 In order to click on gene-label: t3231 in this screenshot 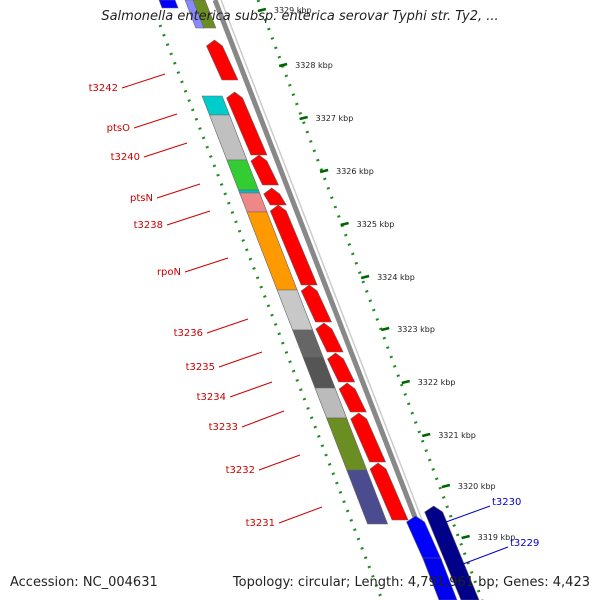, I will do `click(260, 523)`.